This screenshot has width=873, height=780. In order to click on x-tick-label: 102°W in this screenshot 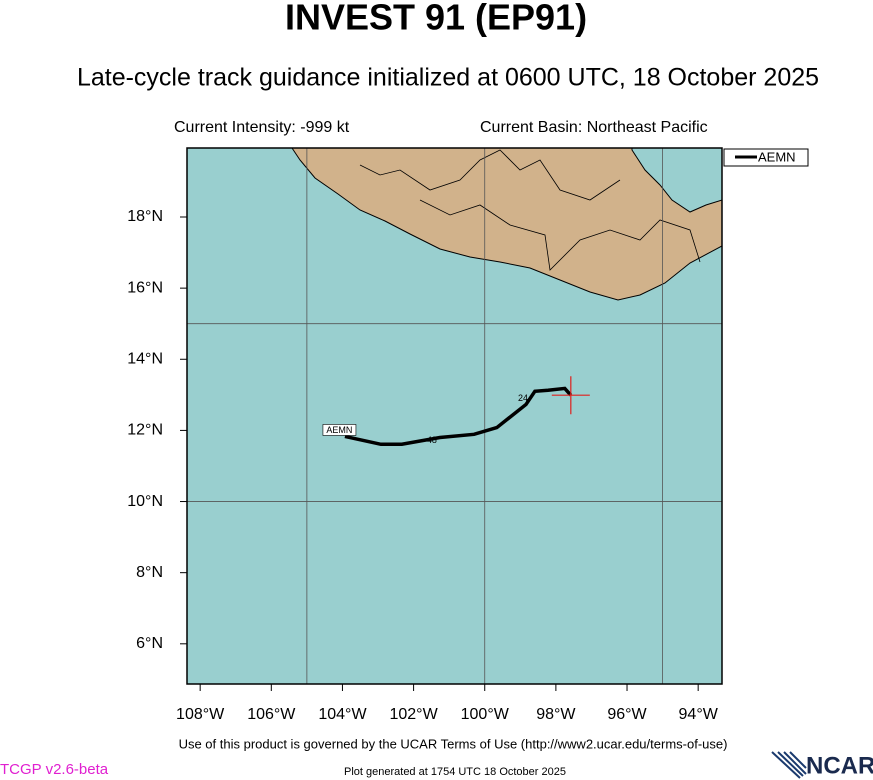, I will do `click(413, 714)`.